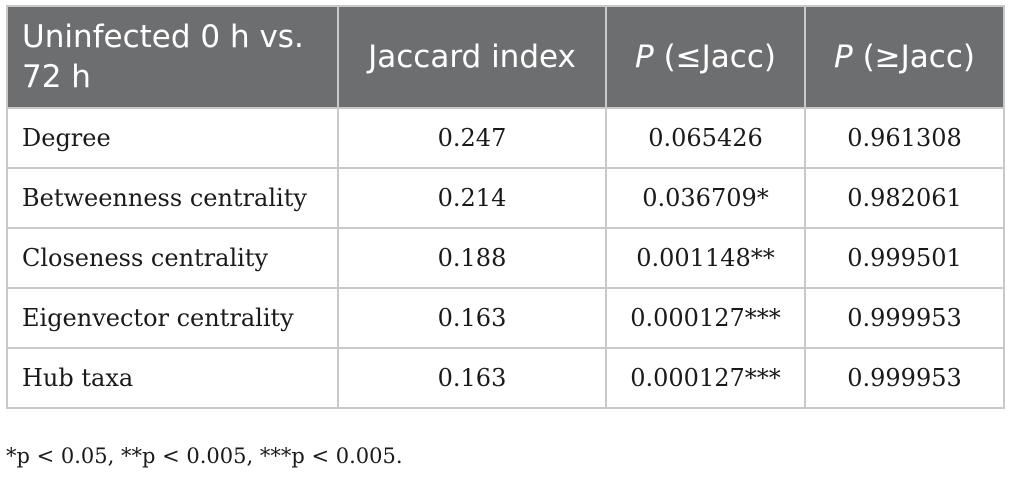  I want to click on header-jaccard-index: Jaccard index, so click(472, 57).